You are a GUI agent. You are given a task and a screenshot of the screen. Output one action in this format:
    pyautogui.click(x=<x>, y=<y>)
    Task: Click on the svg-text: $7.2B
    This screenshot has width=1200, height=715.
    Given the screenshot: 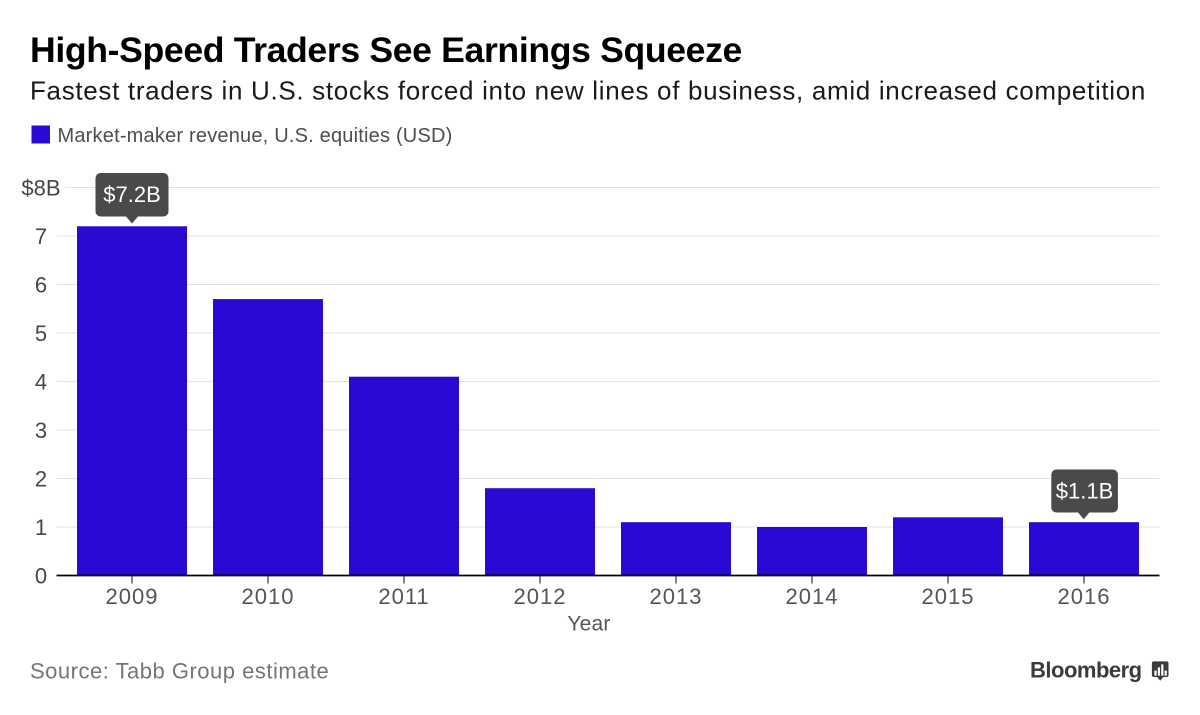 What is the action you would take?
    pyautogui.click(x=132, y=194)
    